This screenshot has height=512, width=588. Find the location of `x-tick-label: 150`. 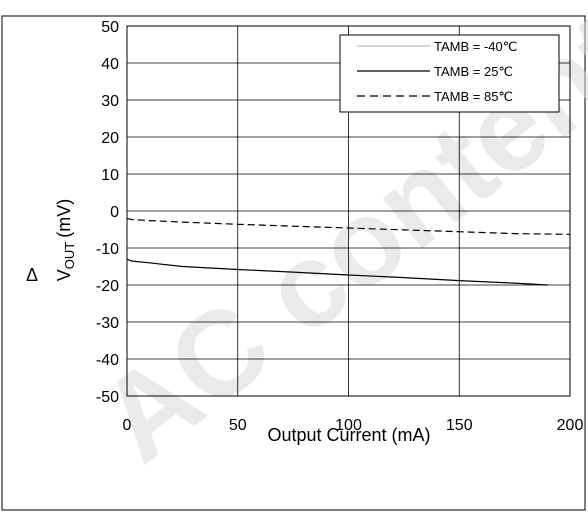

x-tick-label: 150 is located at coordinates (459, 425).